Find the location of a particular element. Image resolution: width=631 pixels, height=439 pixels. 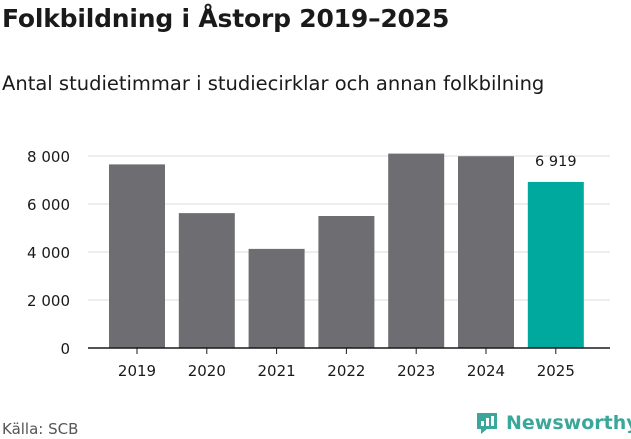

chart-title: Folkbildning i Åstorp 2019–2025 is located at coordinates (226, 18).